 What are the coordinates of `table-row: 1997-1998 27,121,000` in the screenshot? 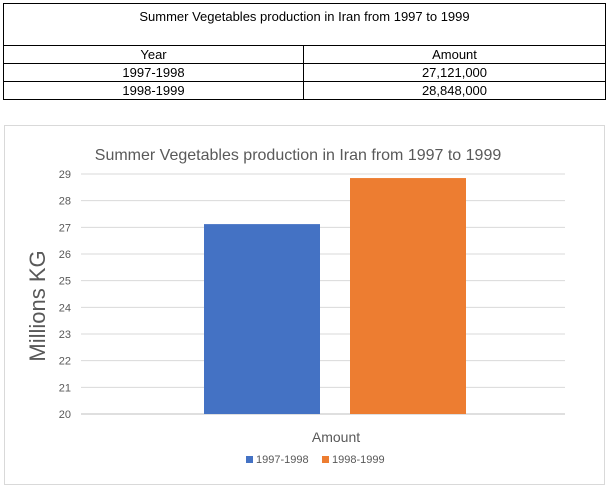 It's located at (304, 72).